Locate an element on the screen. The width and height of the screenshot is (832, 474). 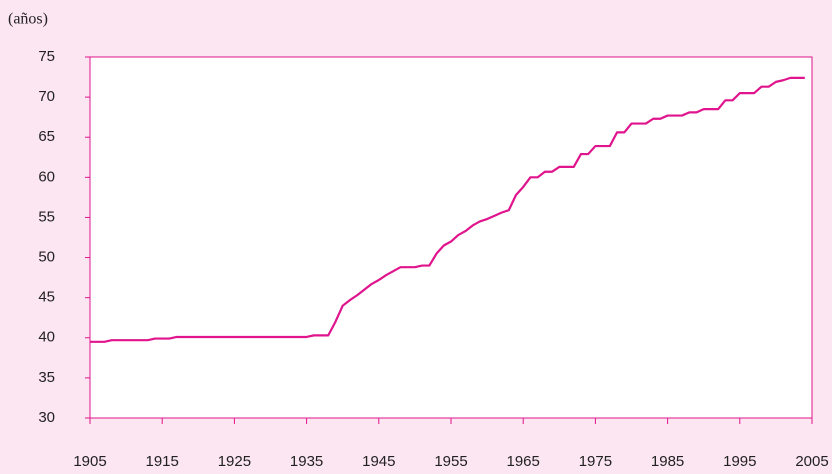
x-tick-label: 1965 is located at coordinates (523, 461).